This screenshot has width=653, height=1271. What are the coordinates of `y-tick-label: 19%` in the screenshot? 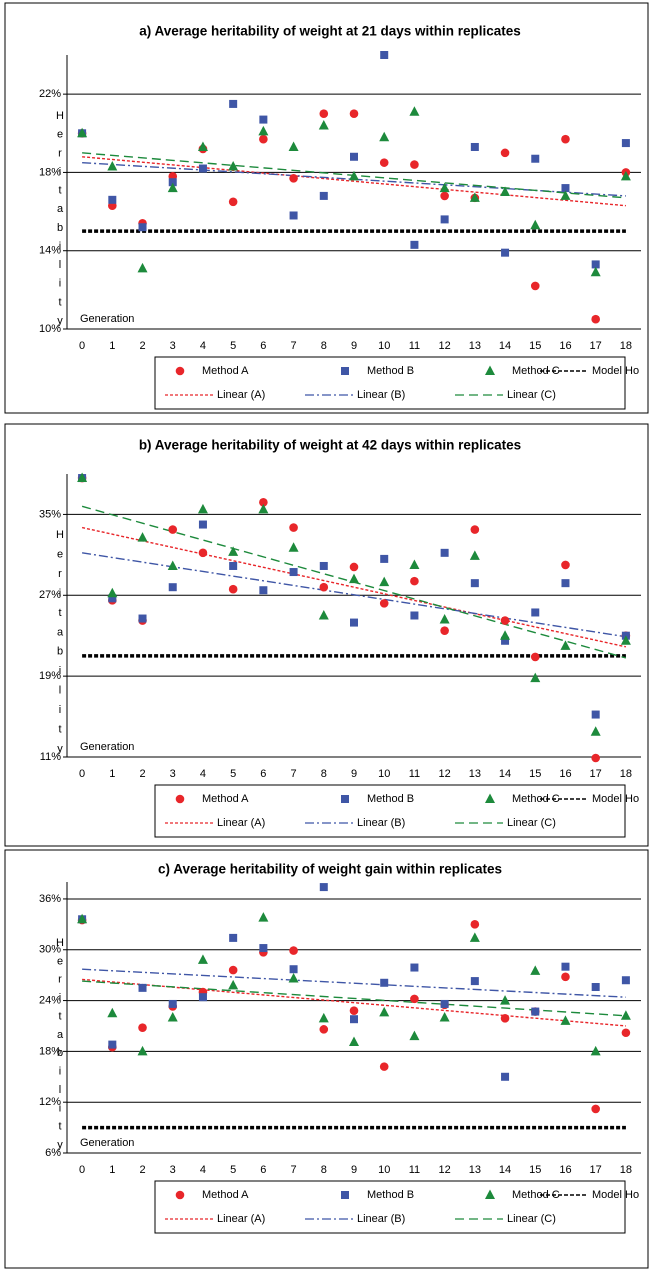 It's located at (50, 676).